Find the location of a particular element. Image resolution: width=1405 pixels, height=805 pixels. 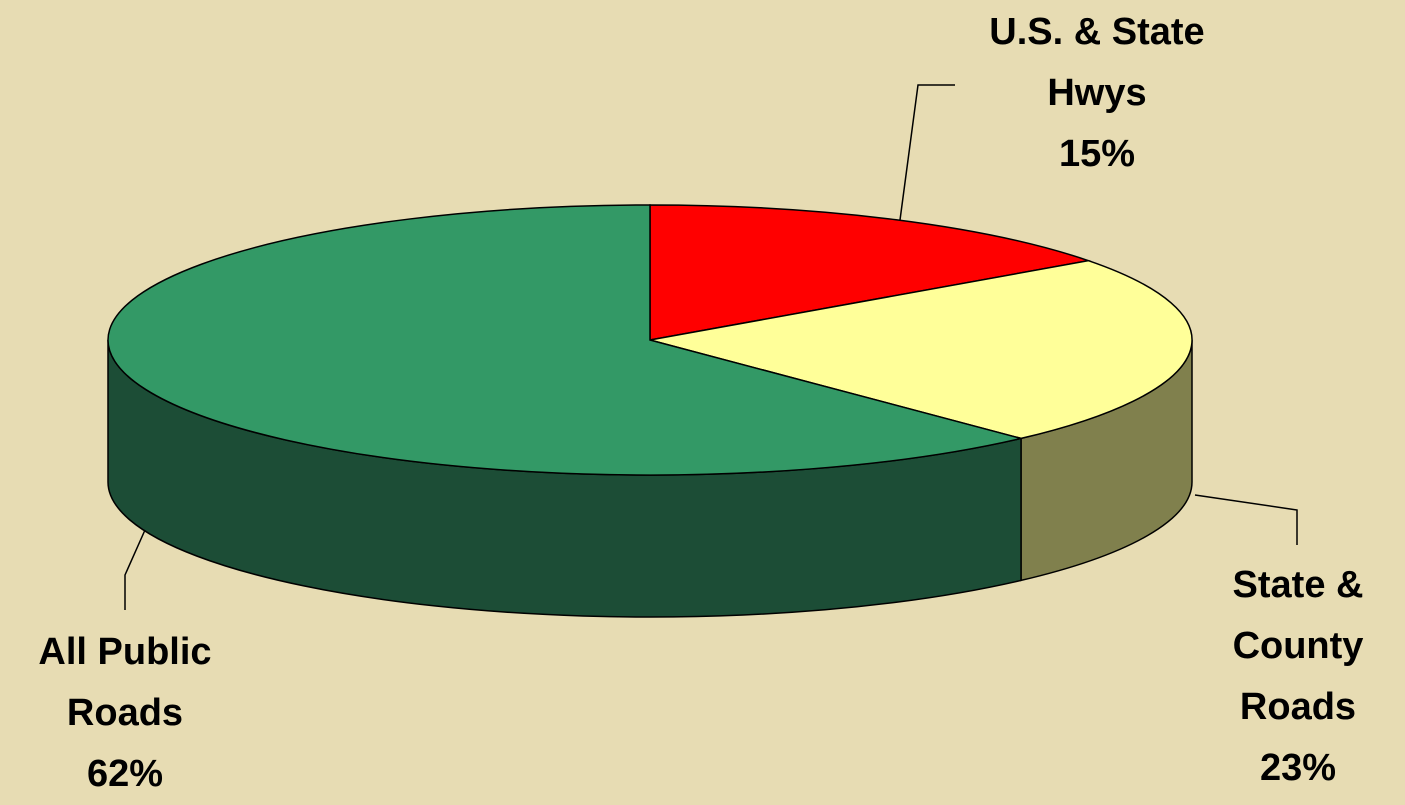

slice-label: U.S. & State Hwys 15% is located at coordinates (1097, 93).